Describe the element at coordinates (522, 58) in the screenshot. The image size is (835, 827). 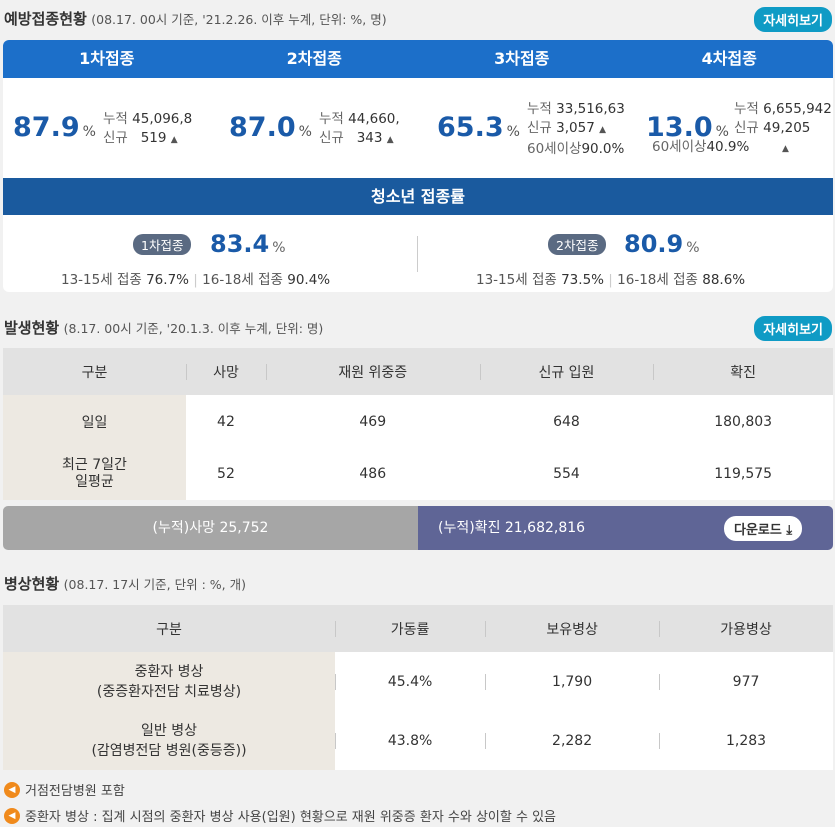
I see `dose-3-label: 3차접종` at that location.